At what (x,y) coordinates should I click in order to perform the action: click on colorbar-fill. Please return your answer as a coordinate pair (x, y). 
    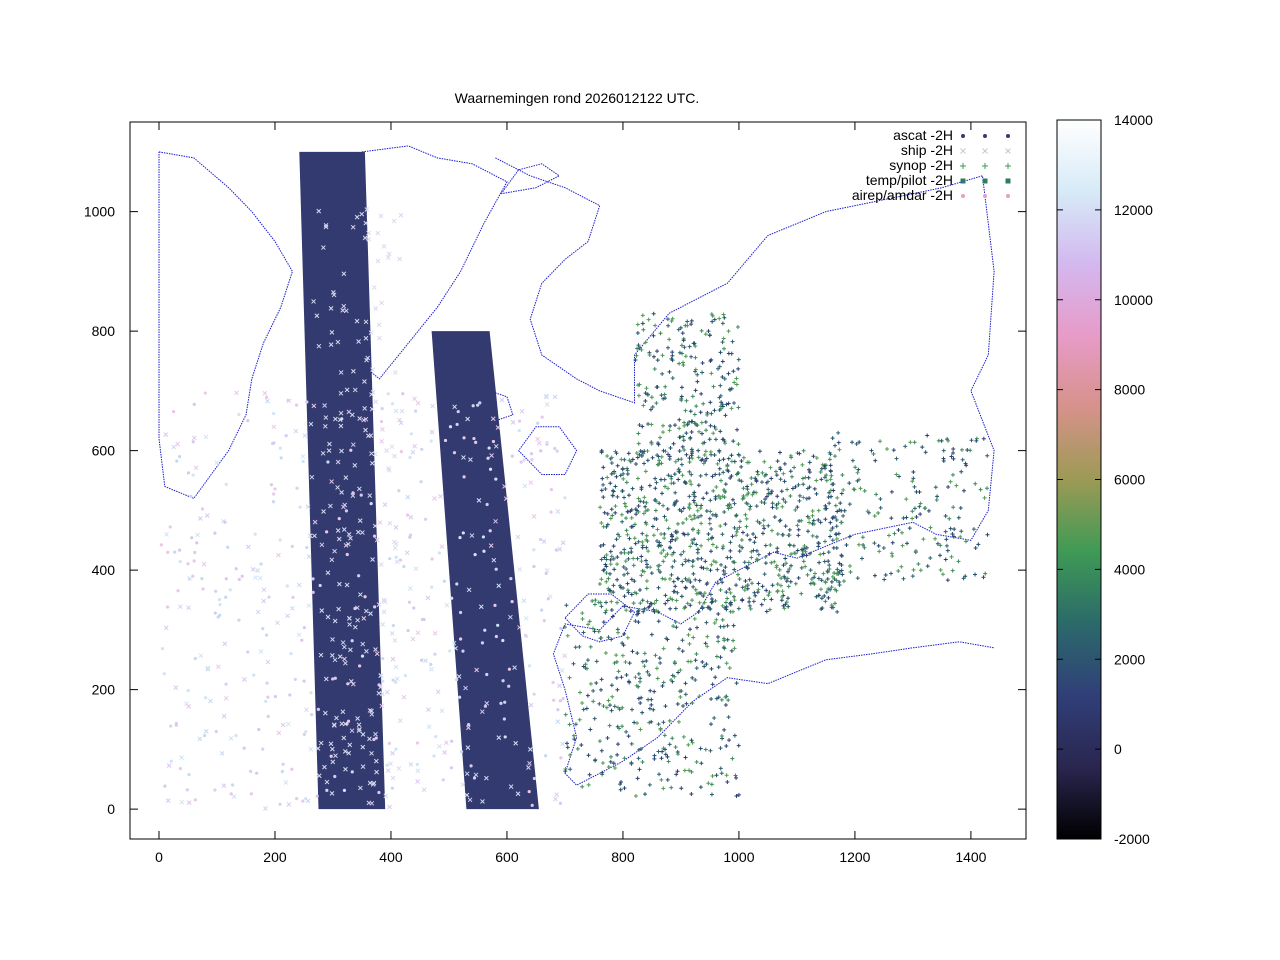
    Looking at the image, I should click on (1079, 479).